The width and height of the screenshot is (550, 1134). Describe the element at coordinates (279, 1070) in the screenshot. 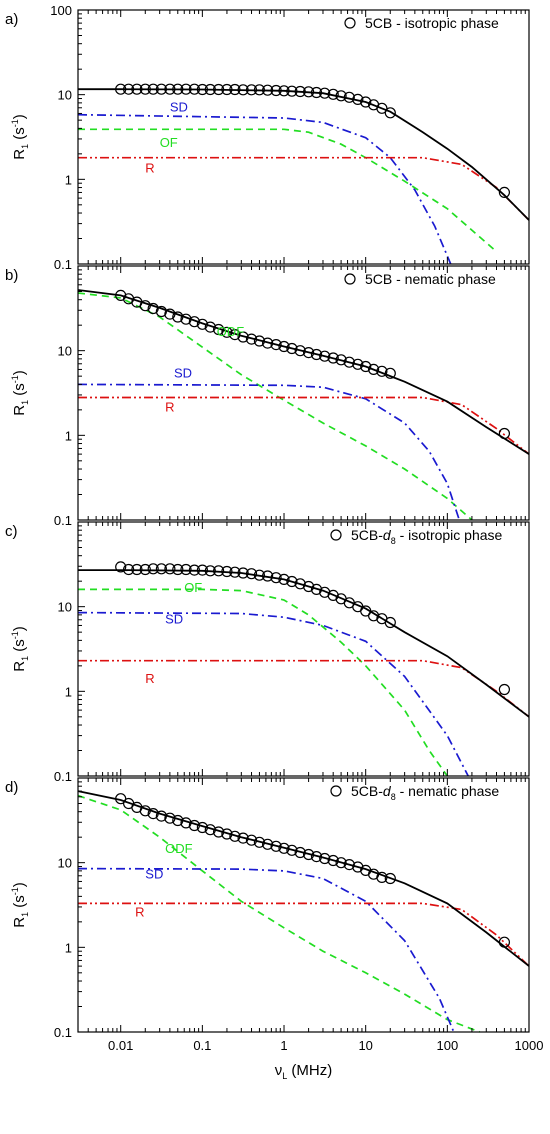

I see `x-axis-label-base: ν` at that location.